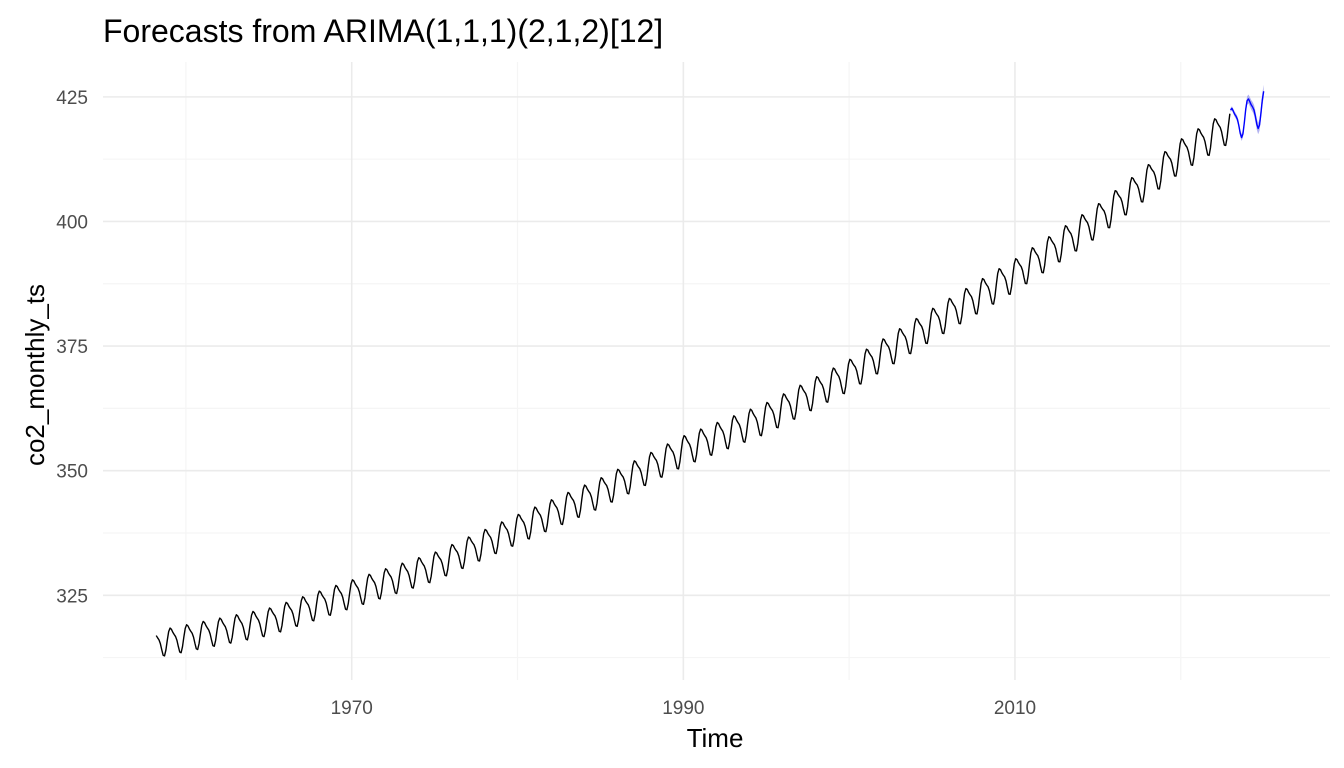 This screenshot has height=768, width=1344. What do you see at coordinates (683, 708) in the screenshot?
I see `x-tick-label: 1990` at bounding box center [683, 708].